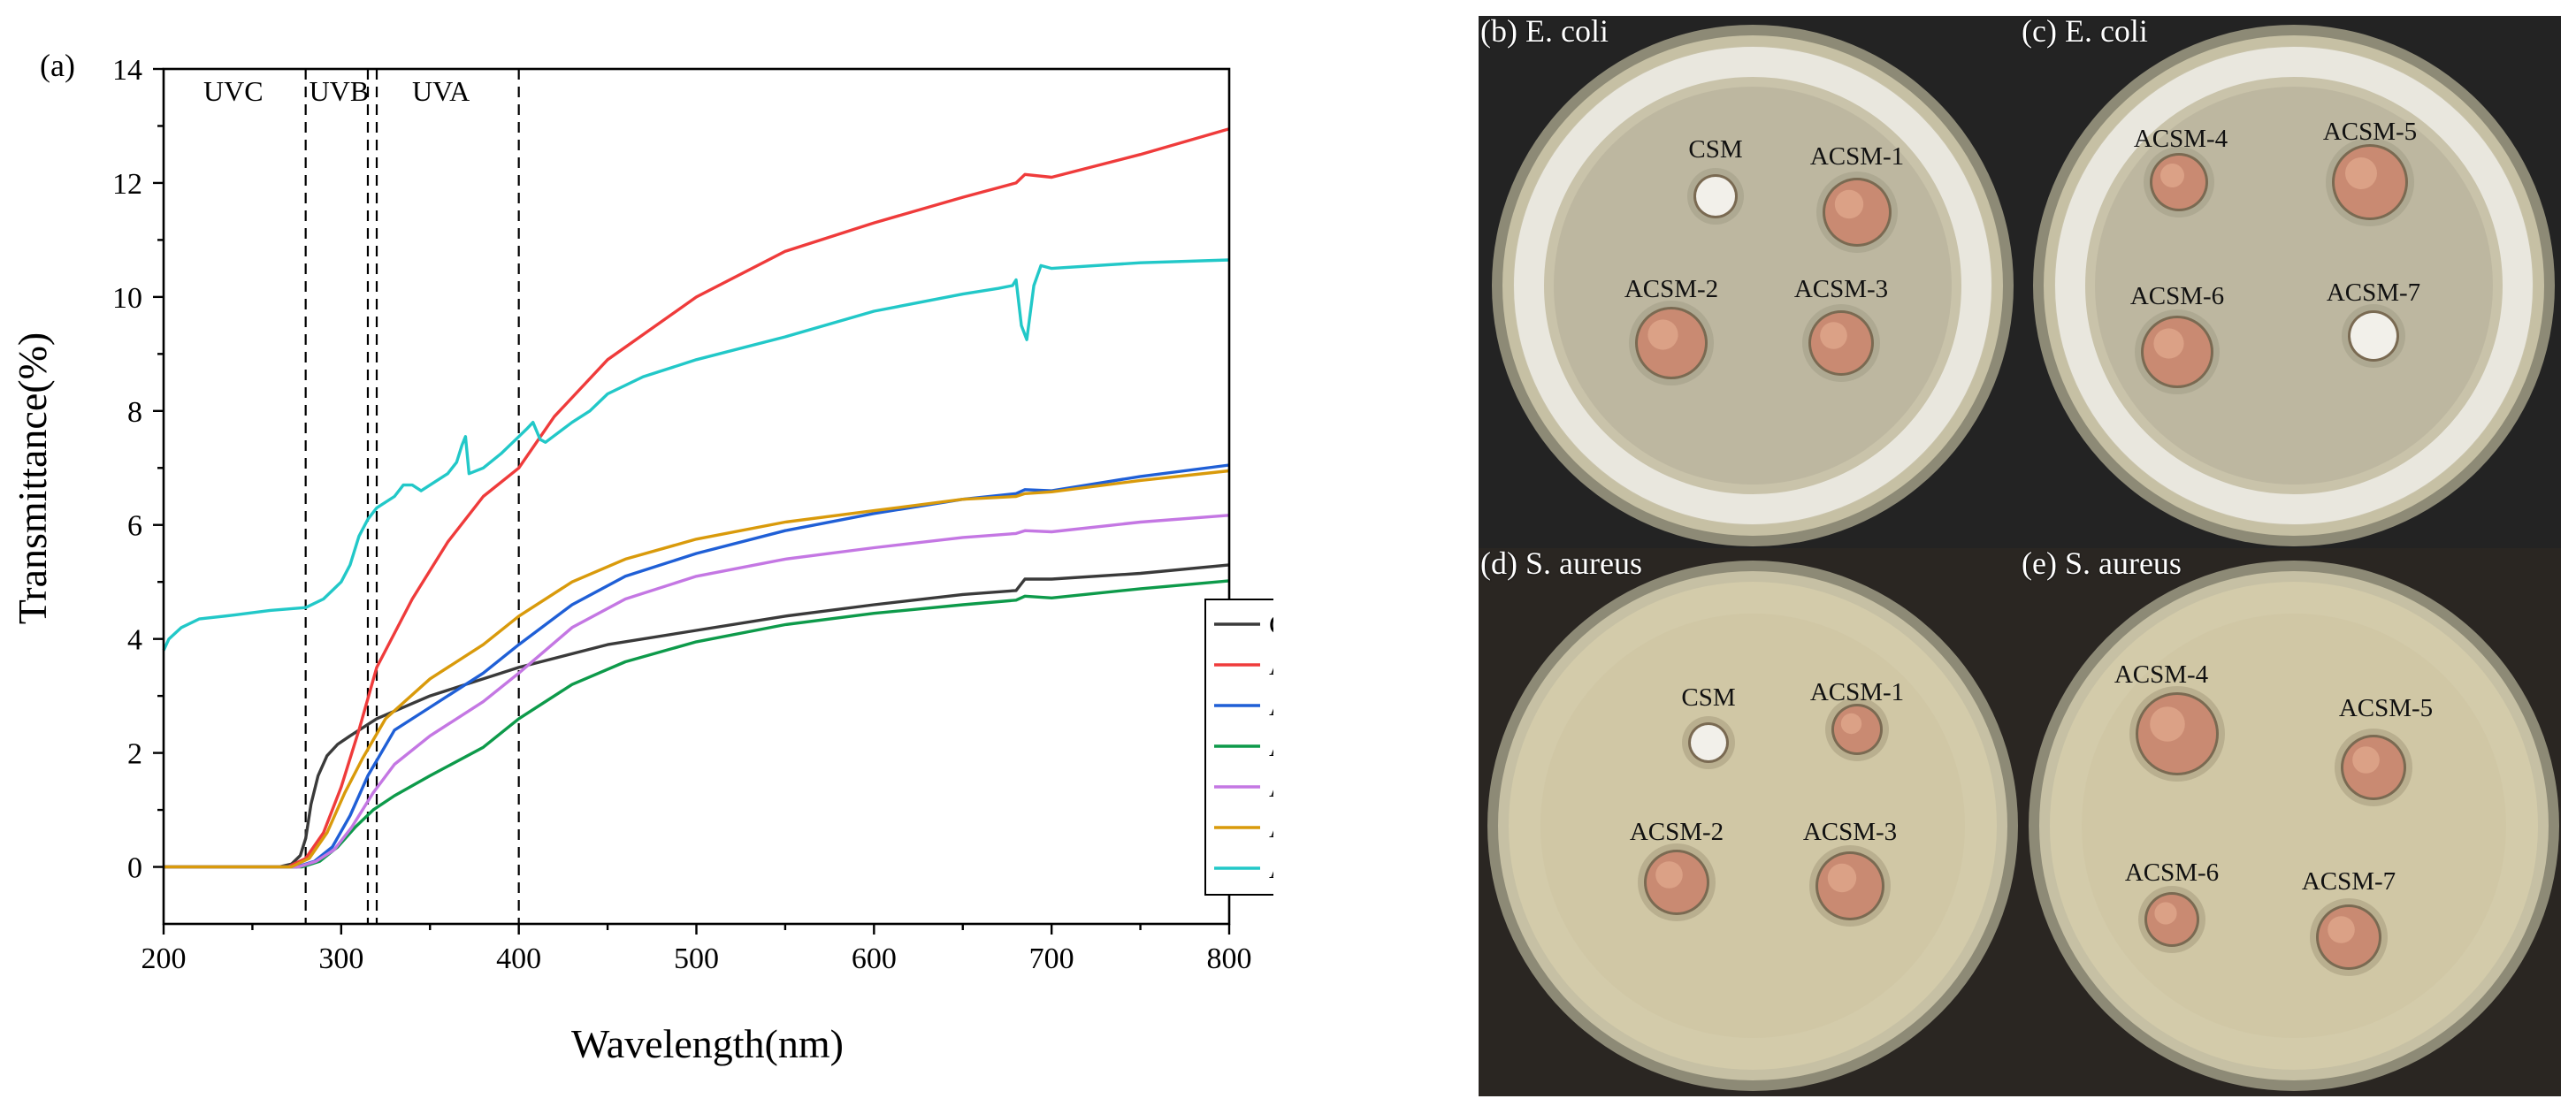 The height and width of the screenshot is (1114, 2576). Describe the element at coordinates (341, 958) in the screenshot. I see `x-tick-label: 300` at that location.